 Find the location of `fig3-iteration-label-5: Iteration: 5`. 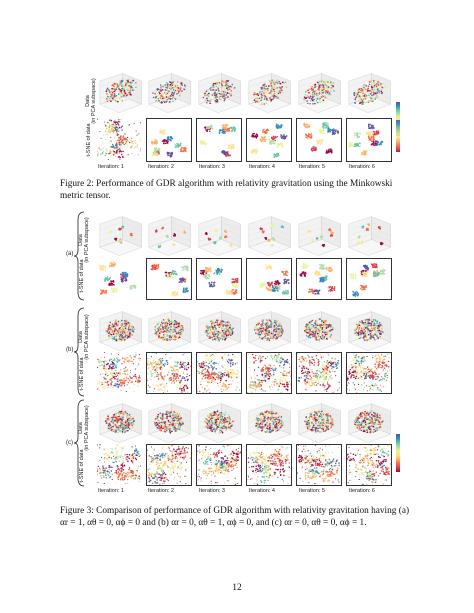

fig3-iteration-label-5: Iteration: 5 is located at coordinates (312, 491).